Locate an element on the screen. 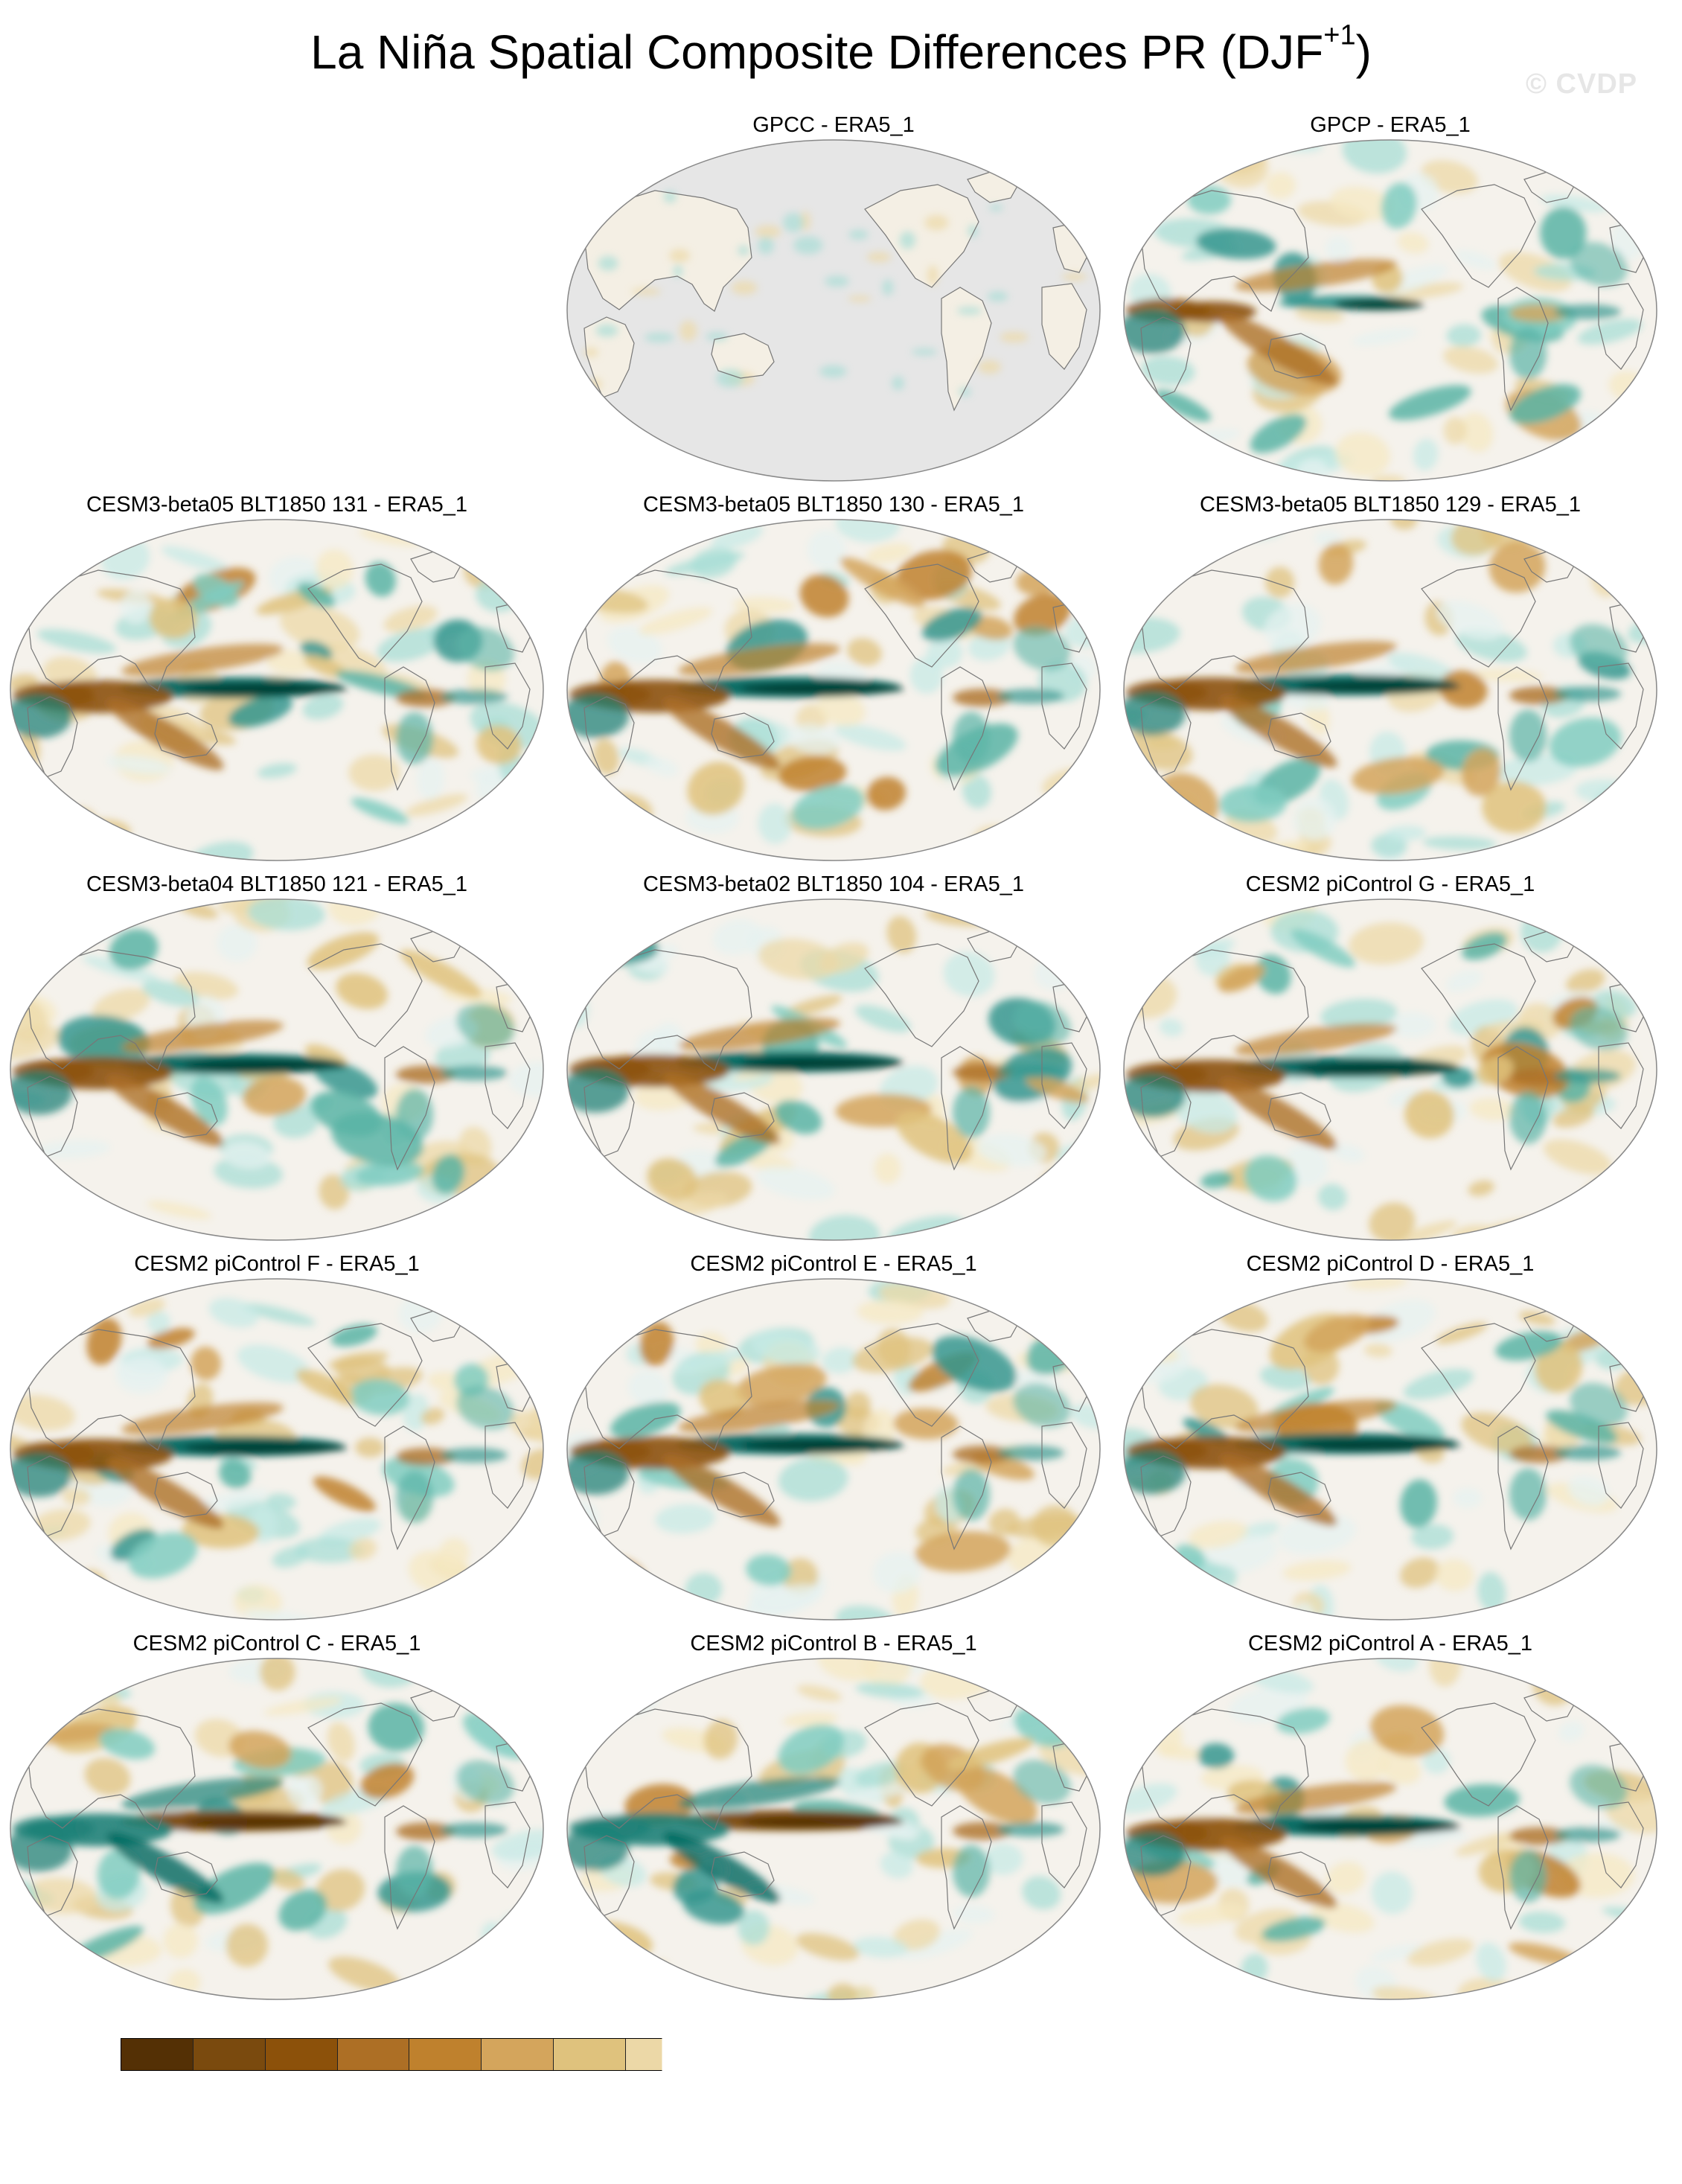 The image size is (1682, 2184). panel-title: GPCP - ERA5_1 is located at coordinates (1390, 125).